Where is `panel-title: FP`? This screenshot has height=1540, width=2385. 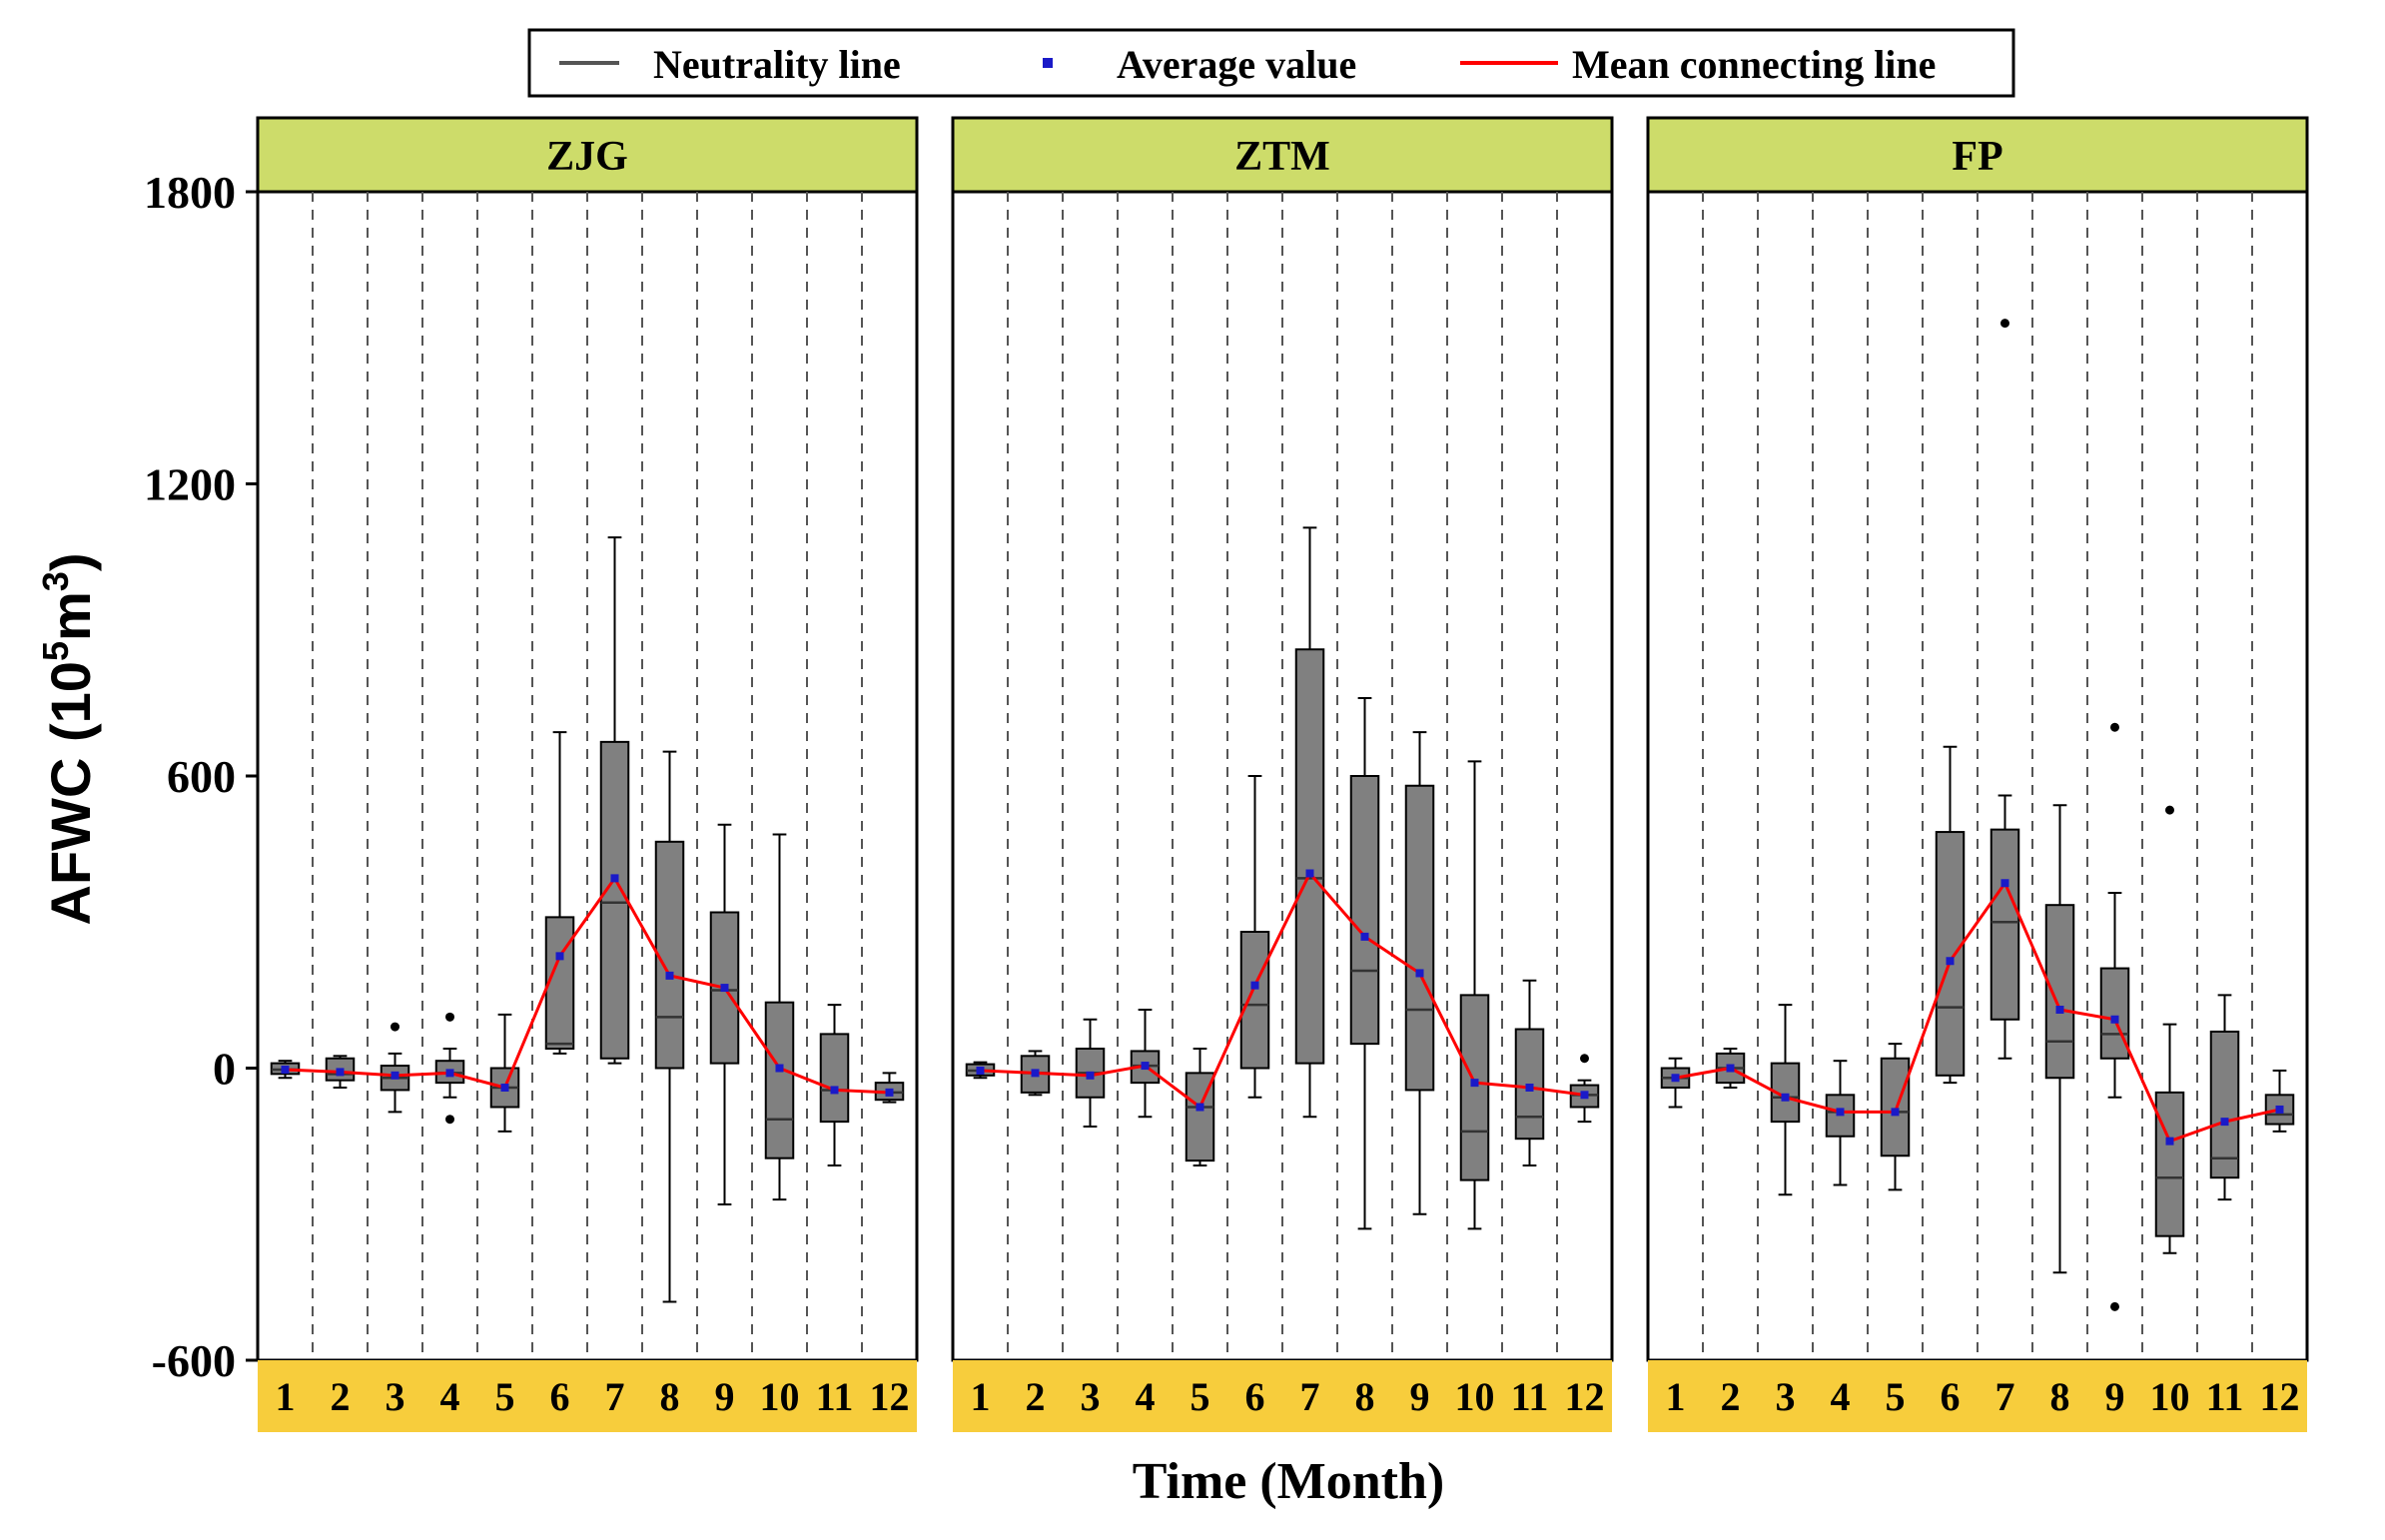
panel-title: FP is located at coordinates (1977, 157).